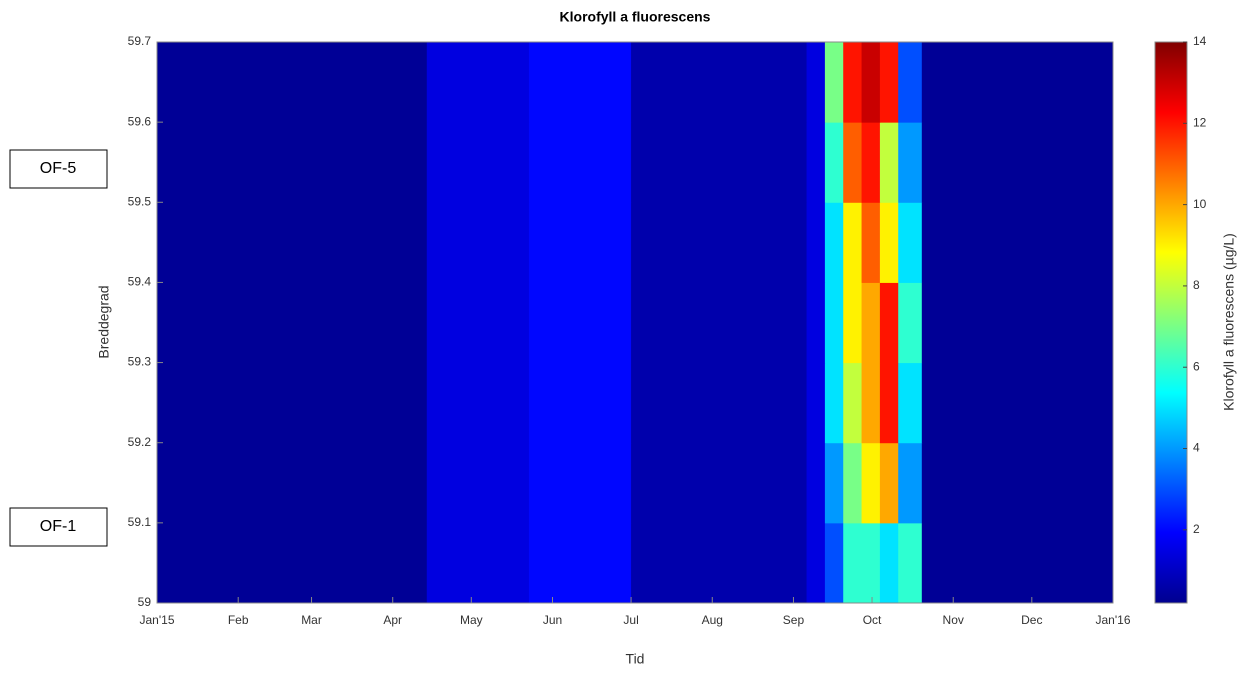  Describe the element at coordinates (471, 620) in the screenshot. I see `x-tick-label: May` at that location.